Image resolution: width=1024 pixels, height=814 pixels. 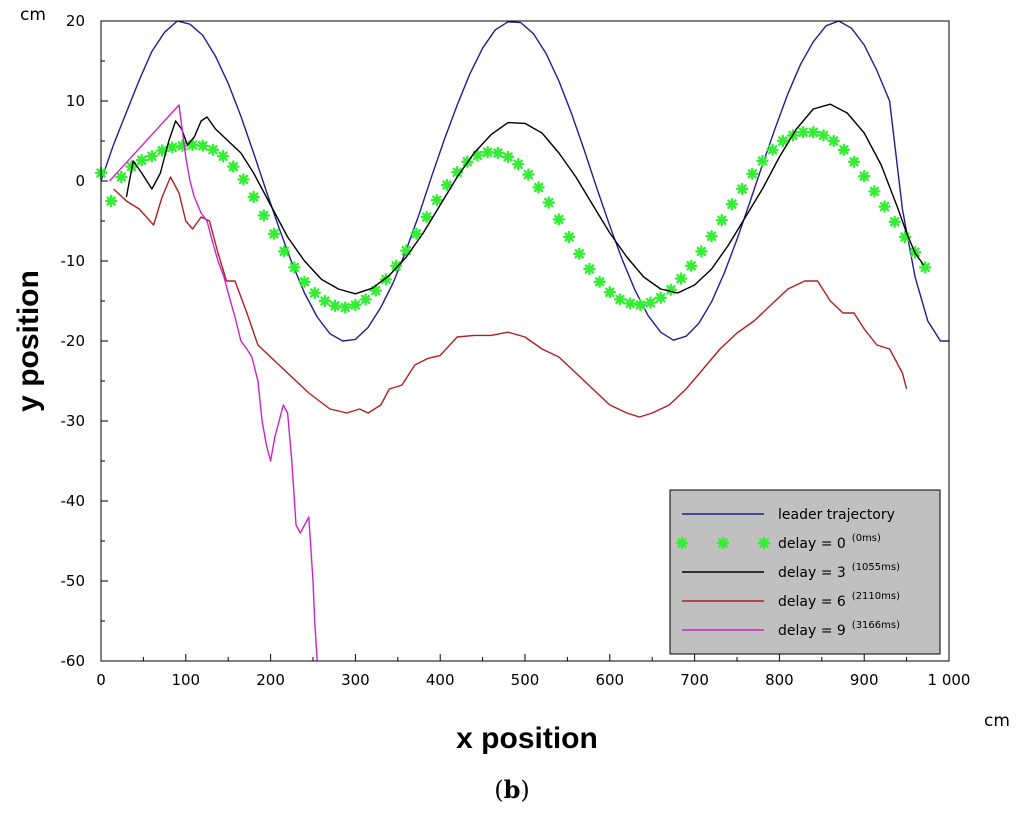 What do you see at coordinates (949, 680) in the screenshot?
I see `x-tick-label: 1 000` at bounding box center [949, 680].